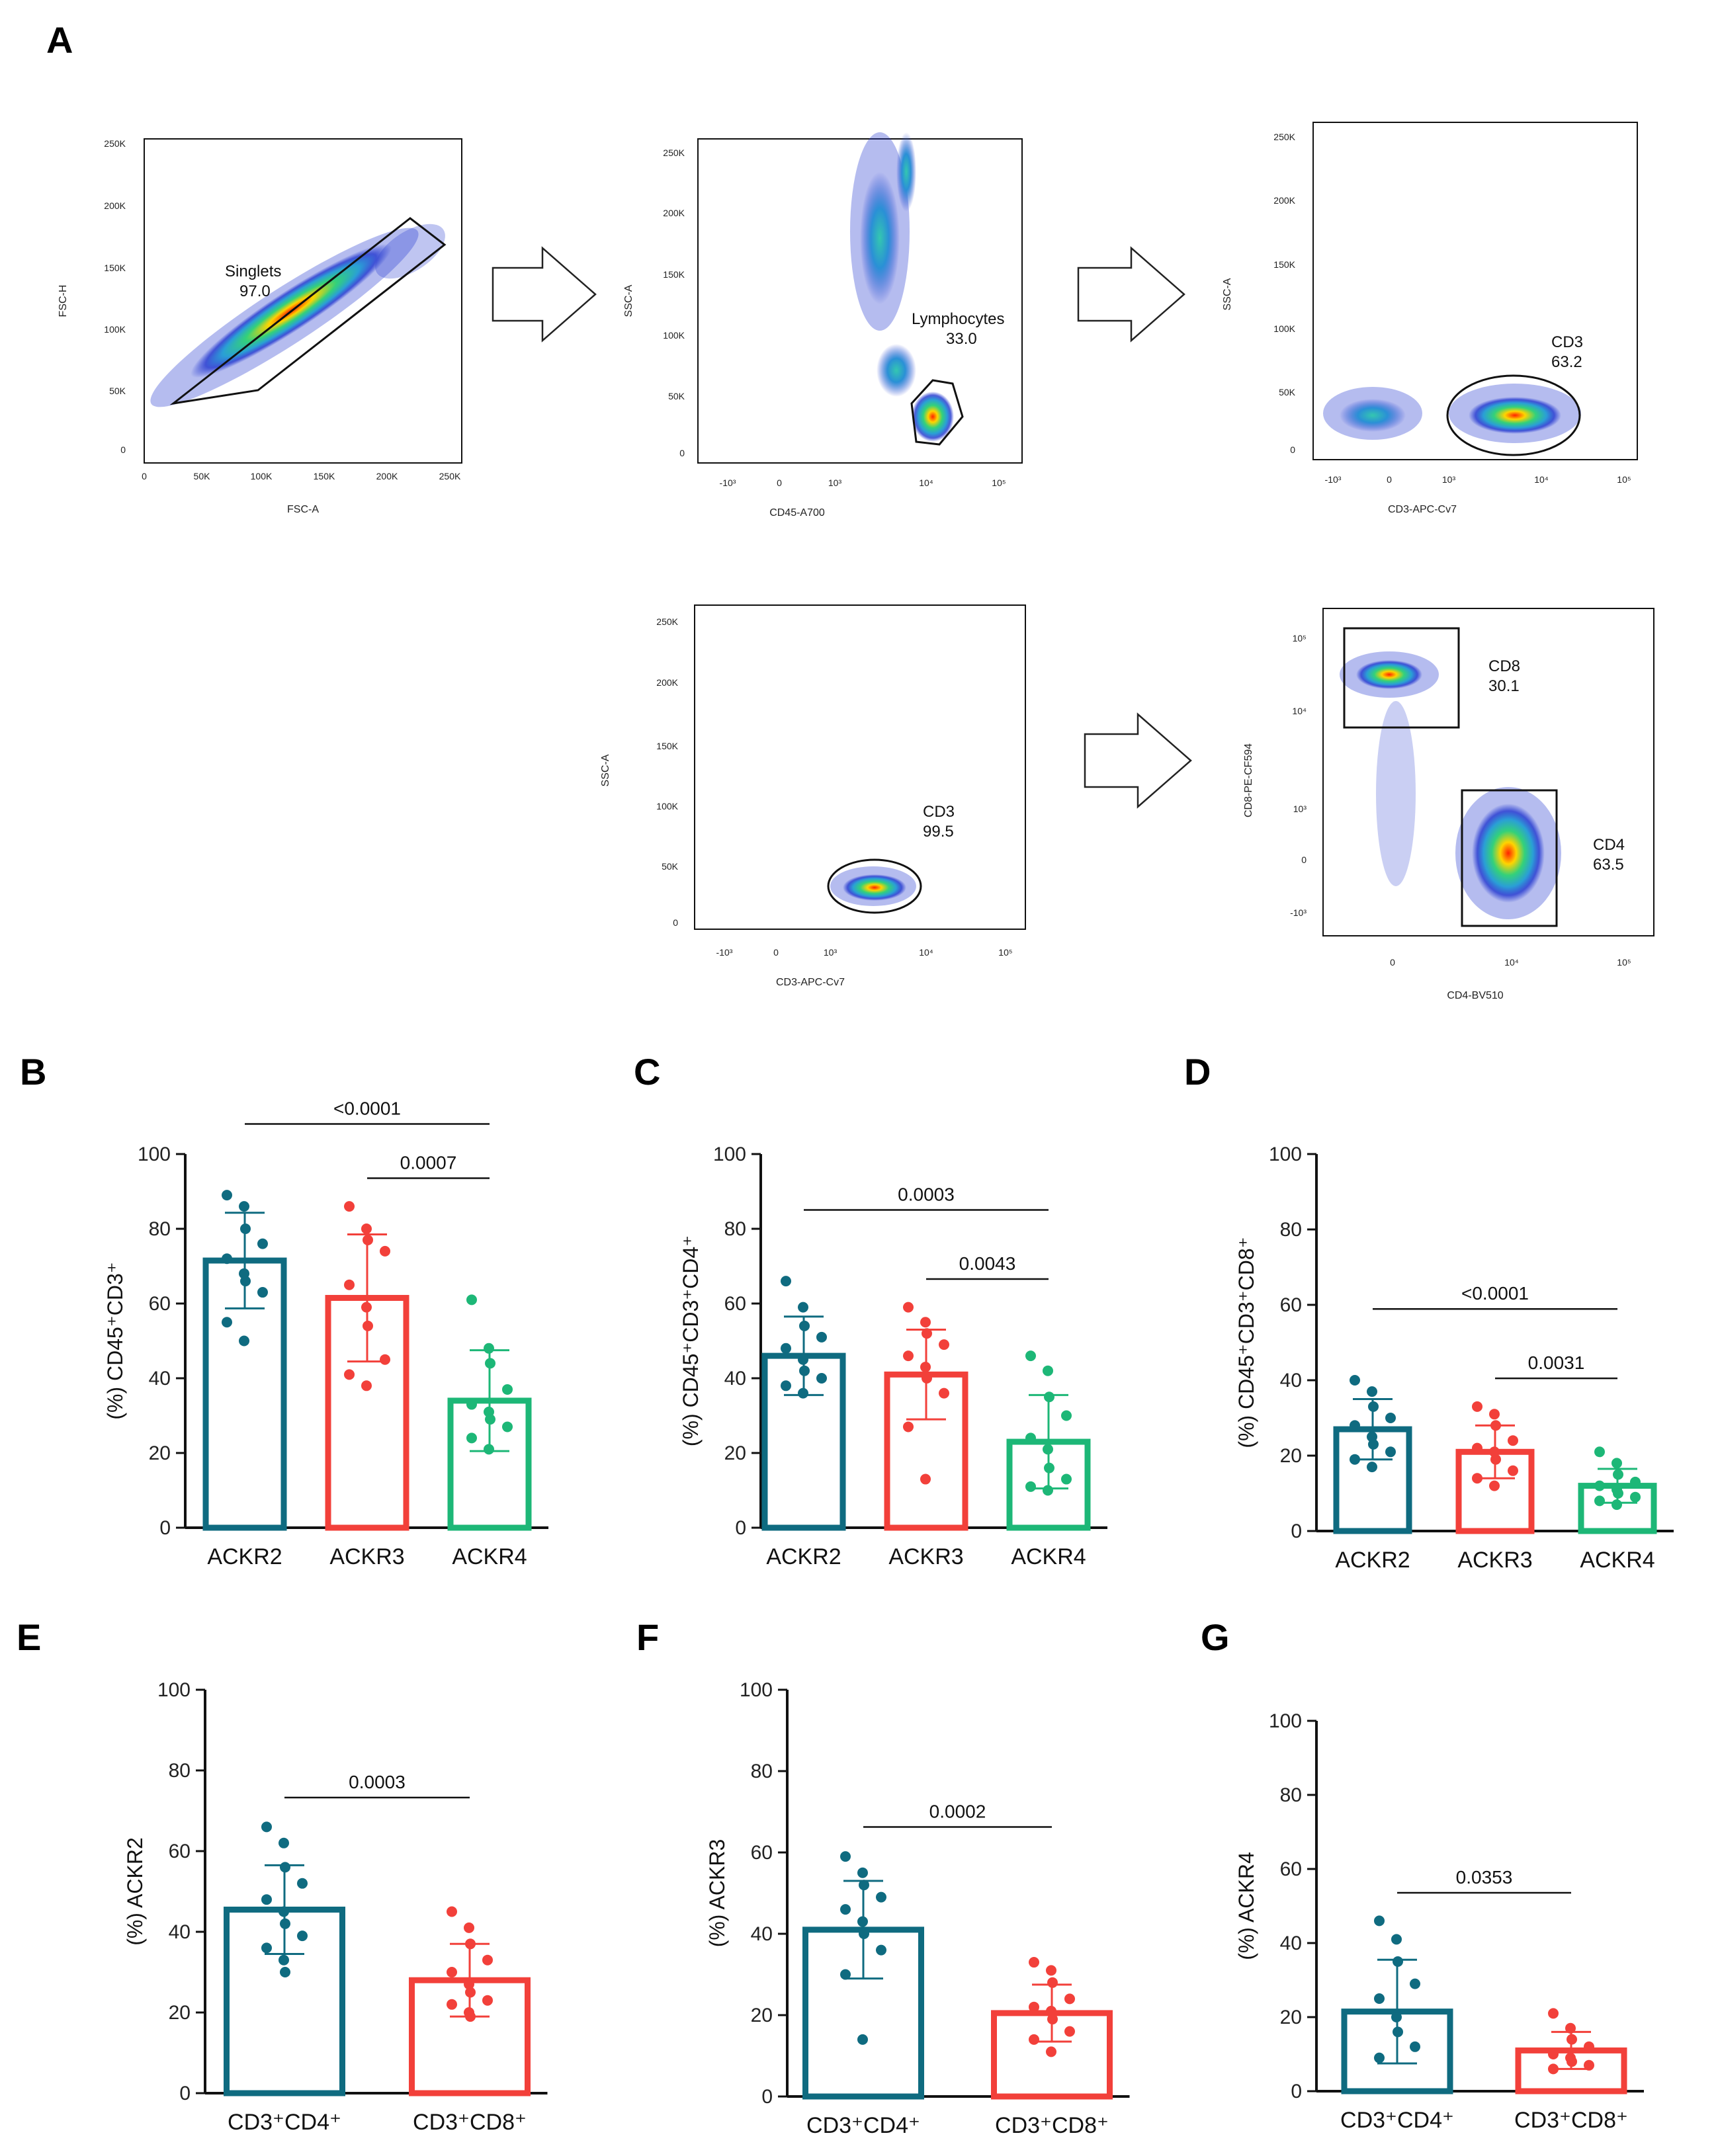 The height and width of the screenshot is (2156, 1718). What do you see at coordinates (544, 294) in the screenshot?
I see `arrow-icon` at bounding box center [544, 294].